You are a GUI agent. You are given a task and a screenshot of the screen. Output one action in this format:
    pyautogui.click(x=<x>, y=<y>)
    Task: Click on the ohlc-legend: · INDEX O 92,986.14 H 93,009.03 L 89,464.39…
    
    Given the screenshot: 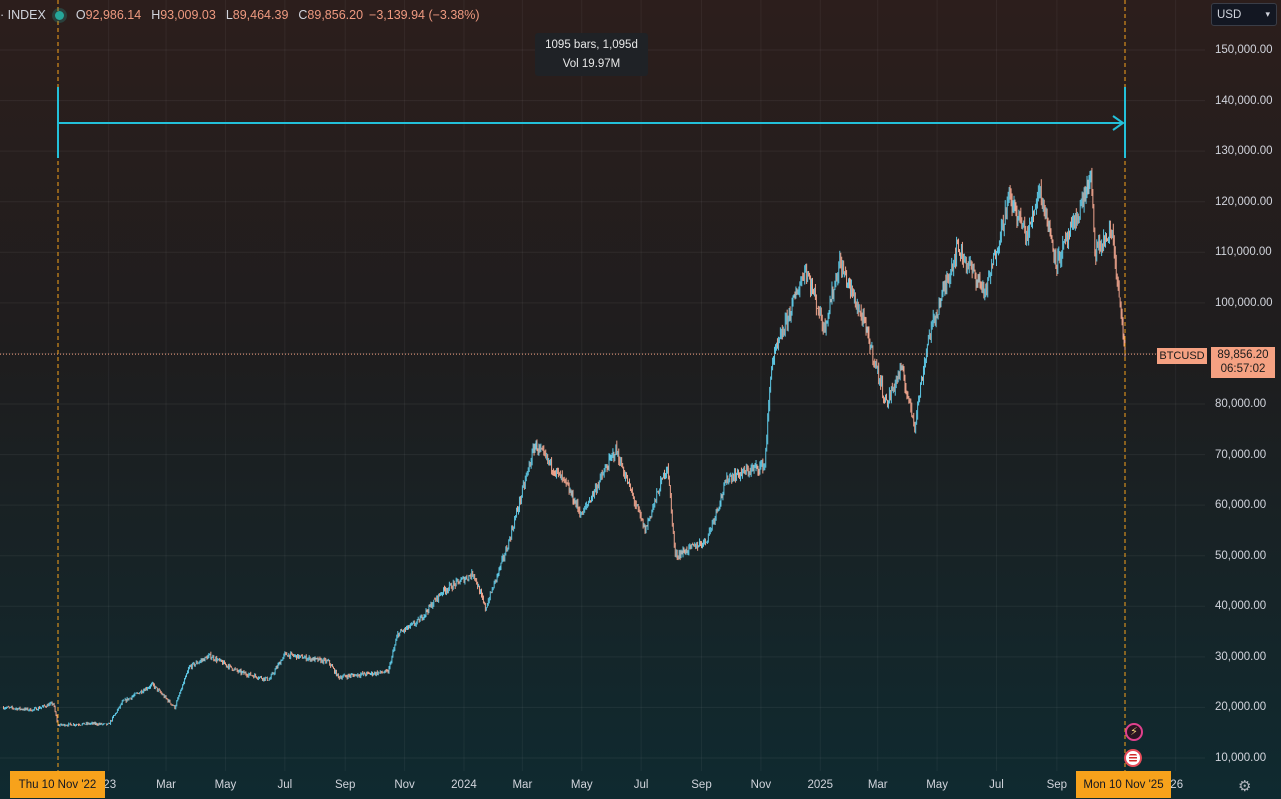 What is the action you would take?
    pyautogui.click(x=243, y=15)
    